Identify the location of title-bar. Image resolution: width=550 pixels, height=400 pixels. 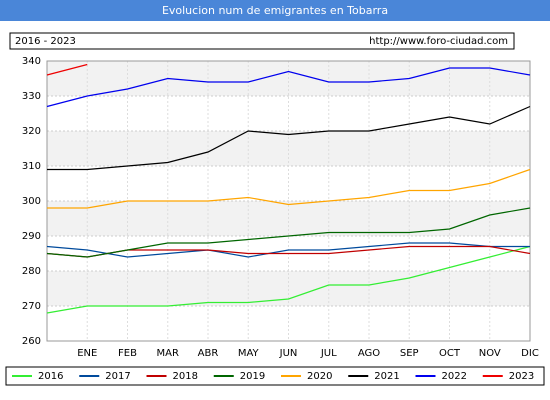
(275, 10).